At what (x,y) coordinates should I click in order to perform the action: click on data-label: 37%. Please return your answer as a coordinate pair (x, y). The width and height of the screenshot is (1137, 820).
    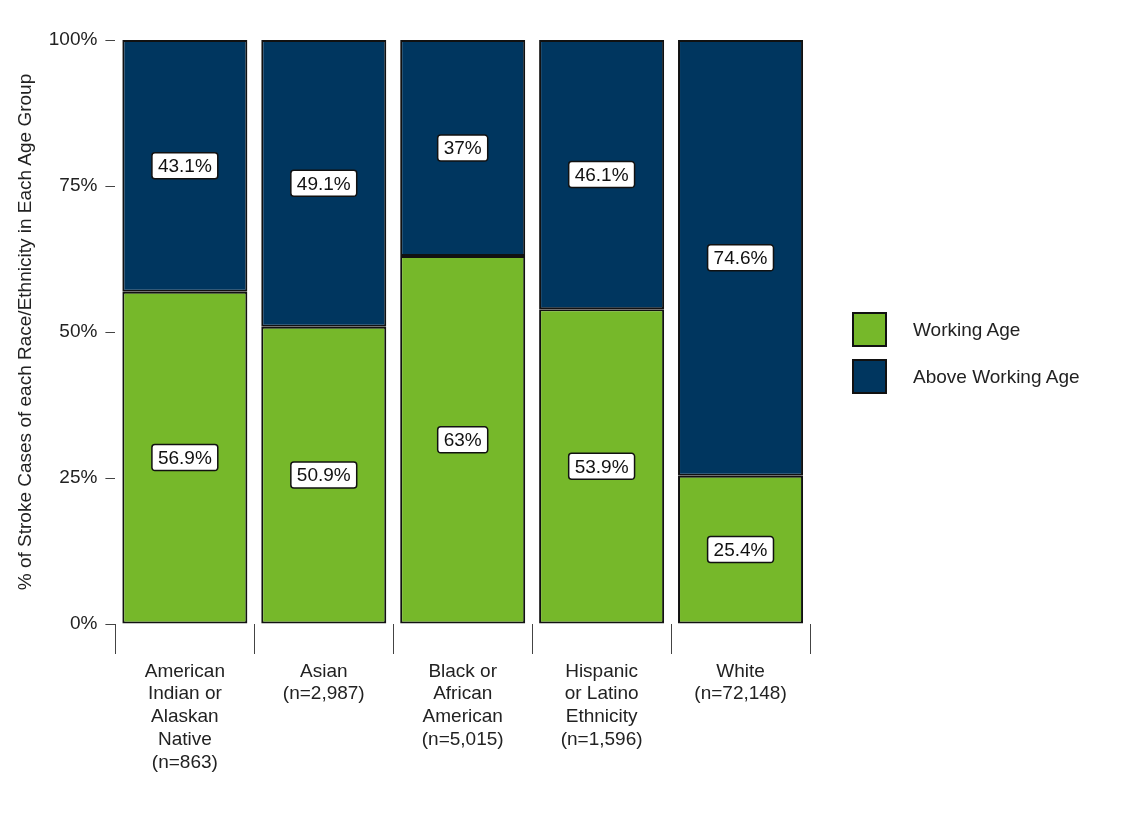
    Looking at the image, I should click on (462, 148).